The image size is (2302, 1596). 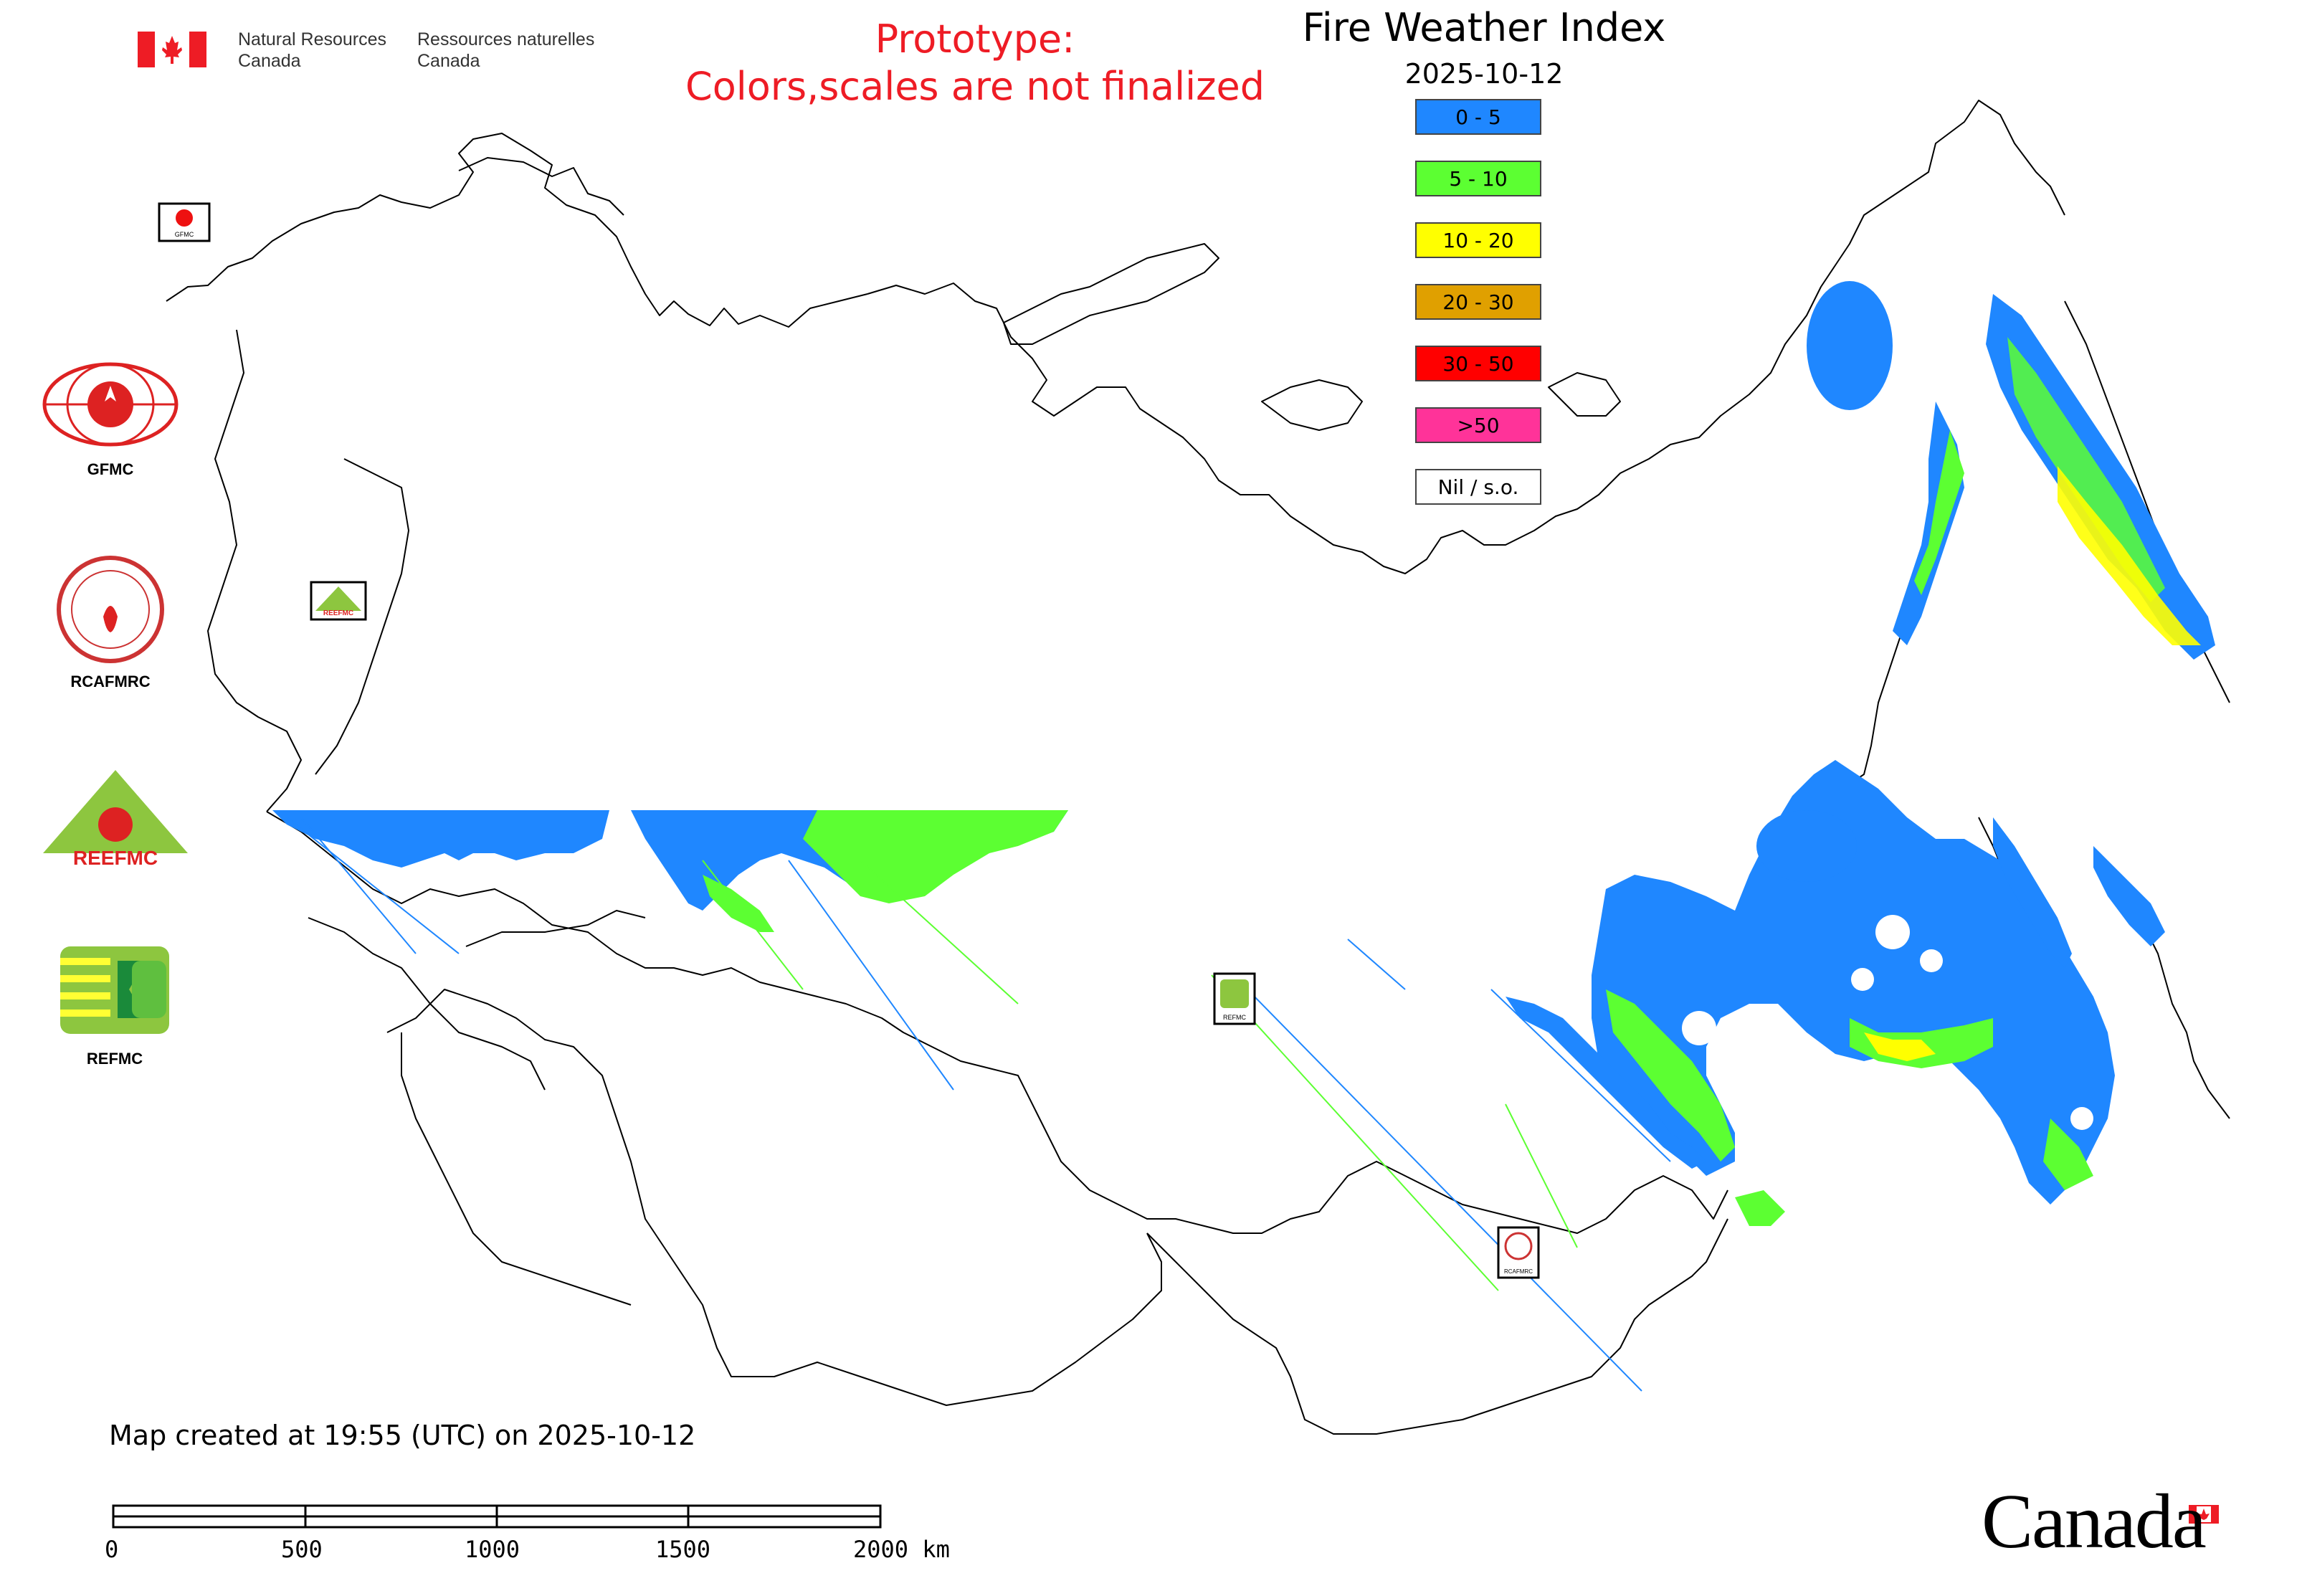 I want to click on fwi-cell-amur-yellow, so click(x=1900, y=1046).